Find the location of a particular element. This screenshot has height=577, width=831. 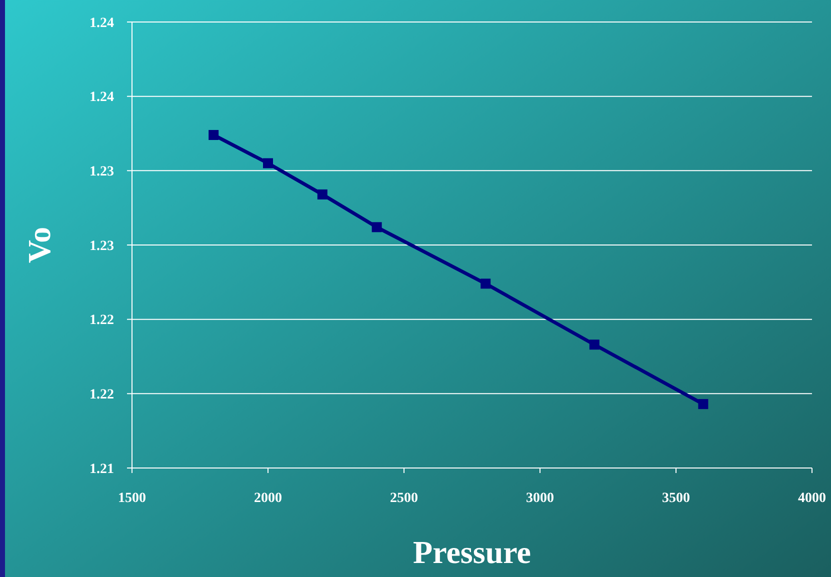

y-tick-label: 1.21 is located at coordinates (102, 469).